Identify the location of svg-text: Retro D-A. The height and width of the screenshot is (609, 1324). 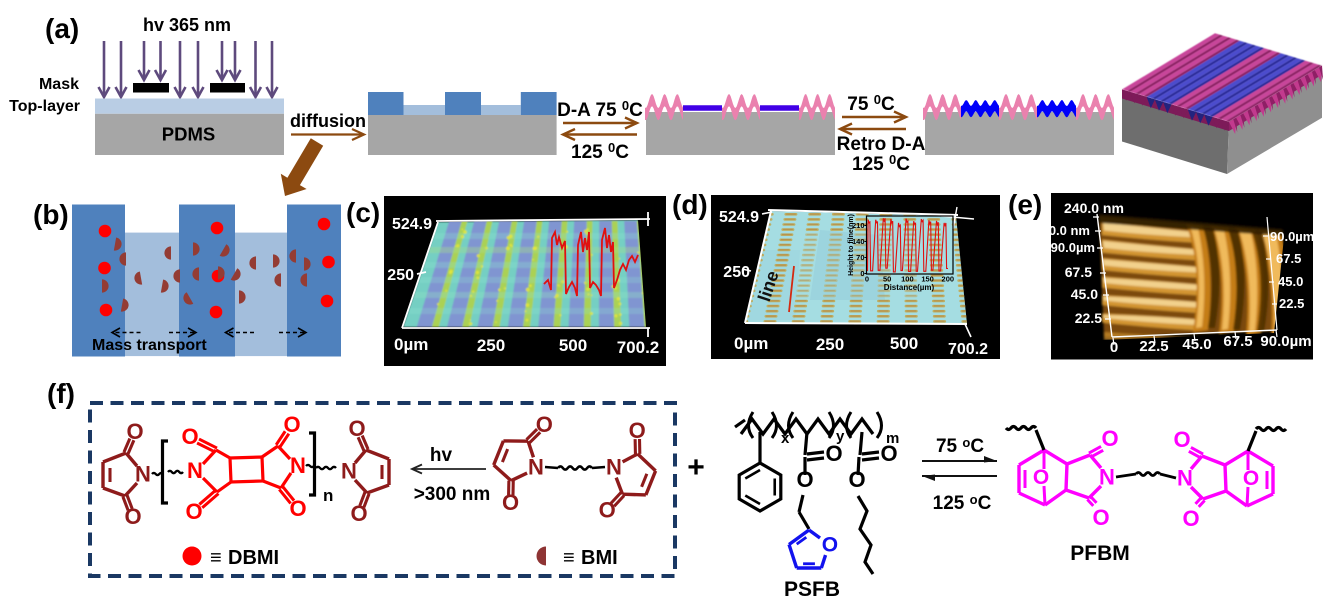
(881, 144).